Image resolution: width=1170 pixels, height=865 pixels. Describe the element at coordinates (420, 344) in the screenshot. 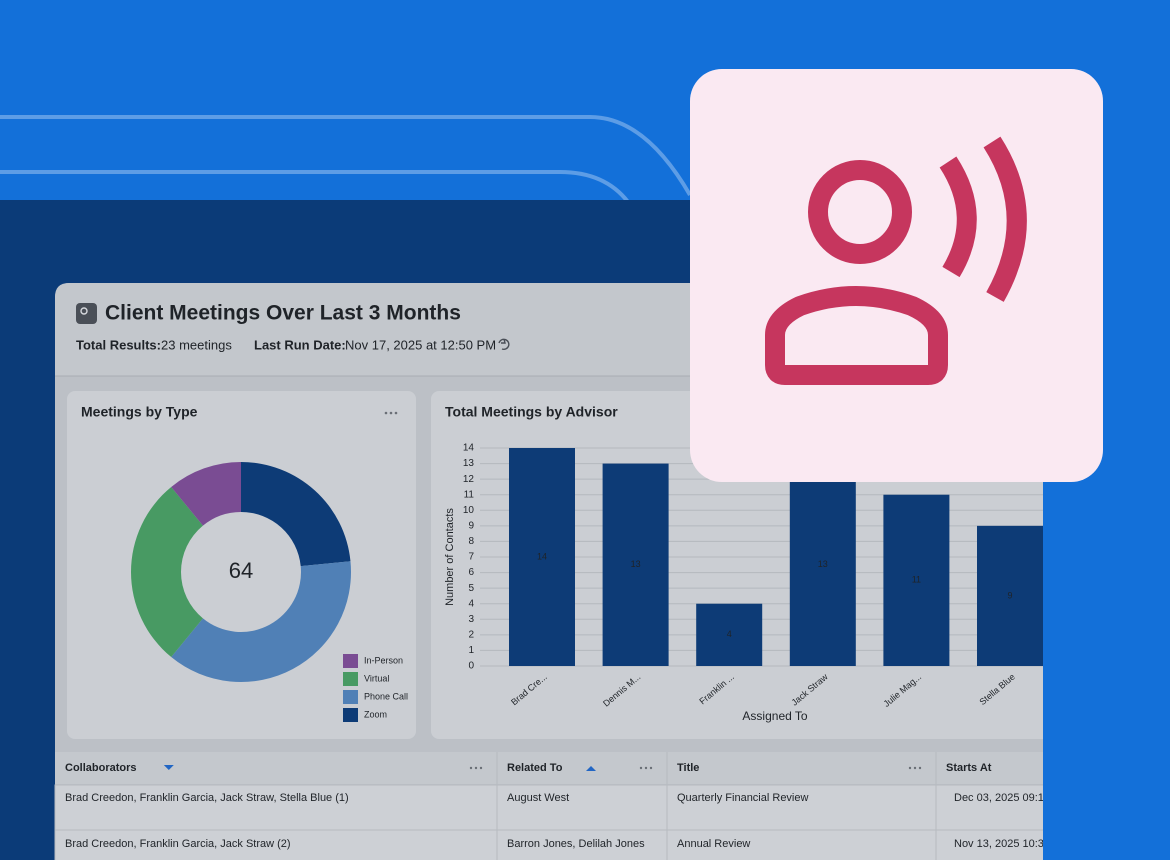

I see `run-value: Nov 17, 2025 at 12:50 PM` at that location.